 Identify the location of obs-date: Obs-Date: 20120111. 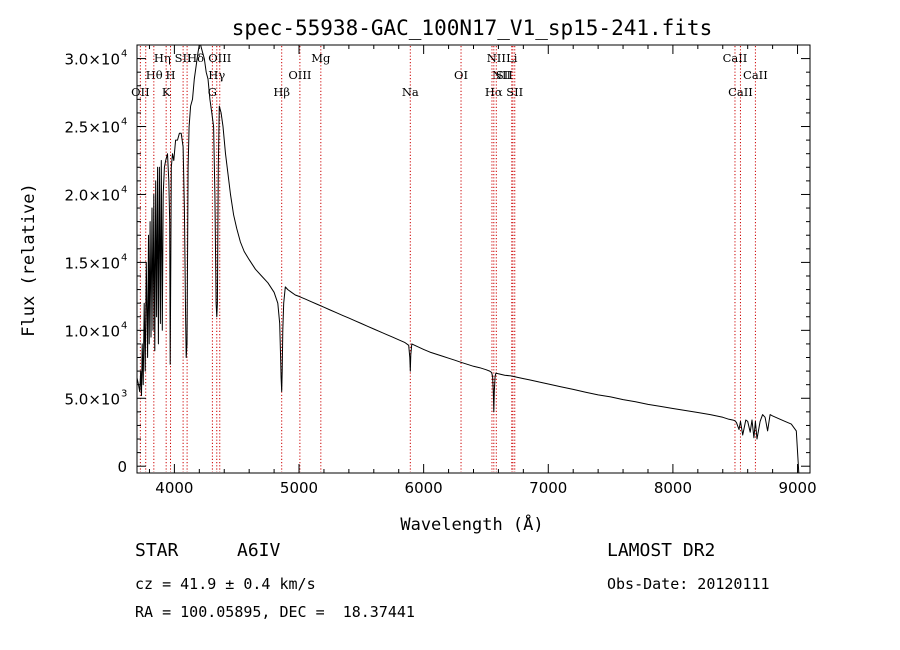
(688, 584).